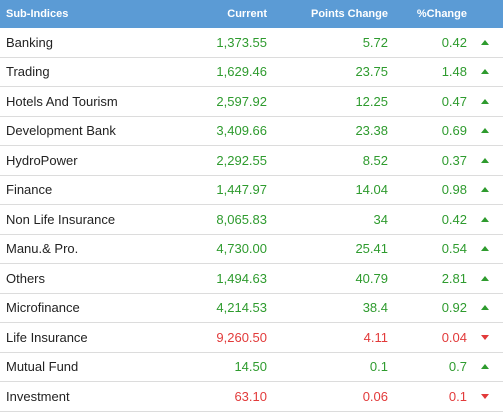 The image size is (503, 412). Describe the element at coordinates (241, 249) in the screenshot. I see `current-value: 4,730.00` at that location.